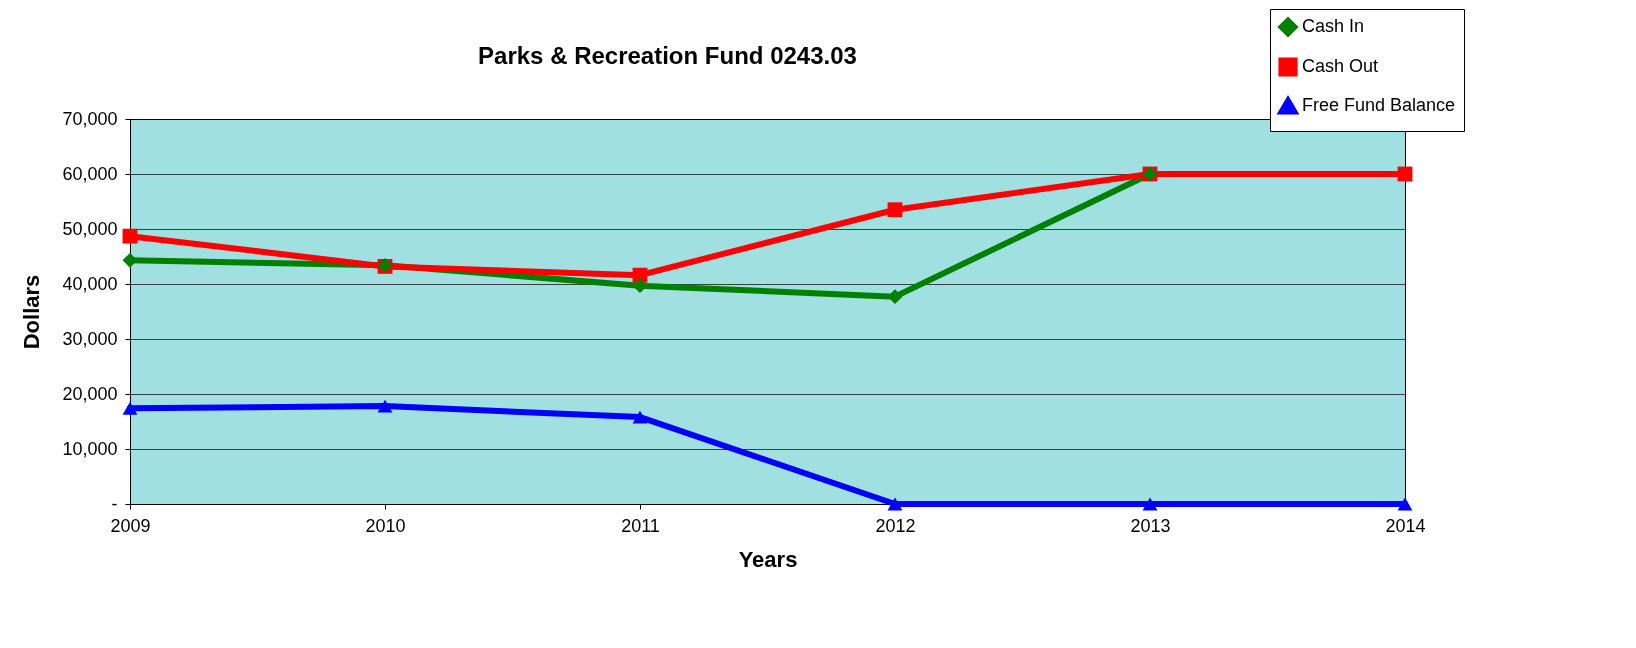  I want to click on y-tick-label: 40,000, so click(90, 283).